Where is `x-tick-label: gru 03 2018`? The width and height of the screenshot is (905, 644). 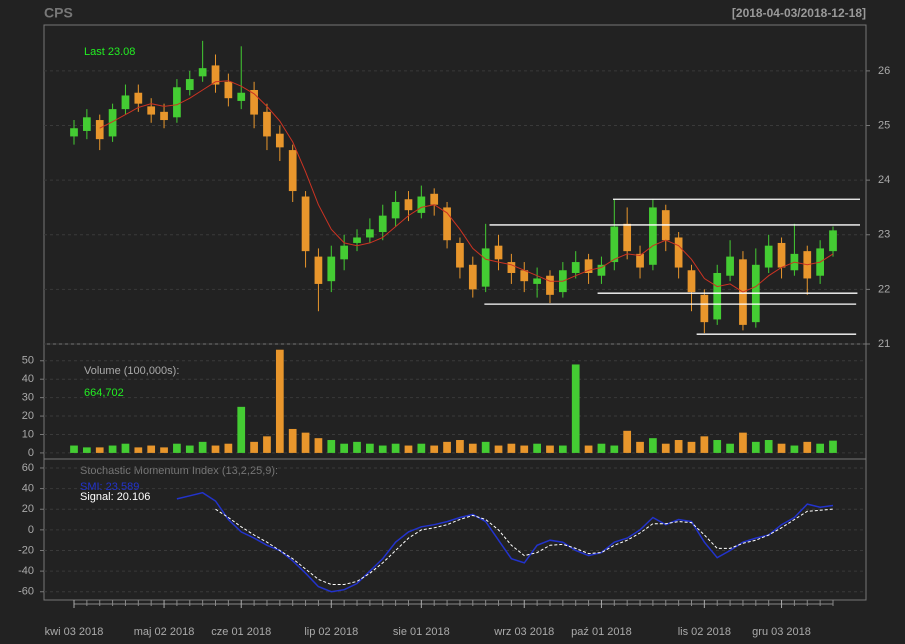
x-tick-label: gru 03 2018 is located at coordinates (781, 632).